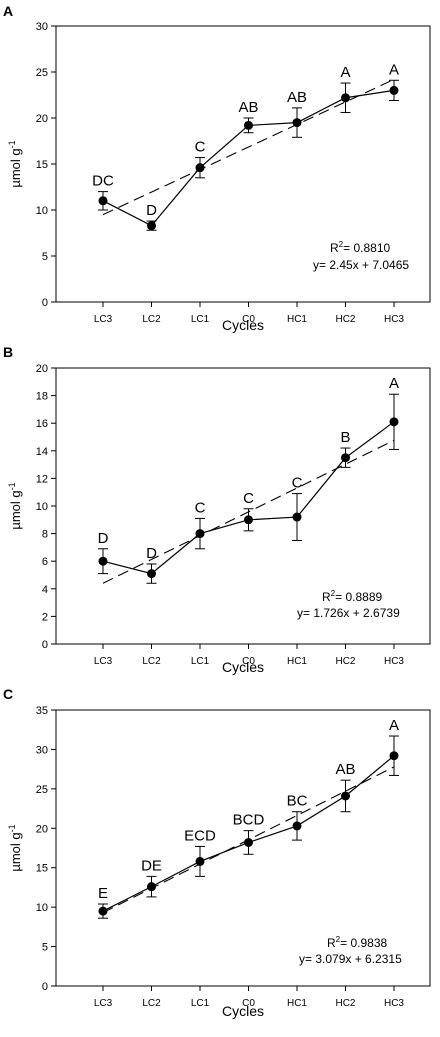 This screenshot has height=1037, width=440. What do you see at coordinates (345, 437) in the screenshot?
I see `significance-letter: B` at bounding box center [345, 437].